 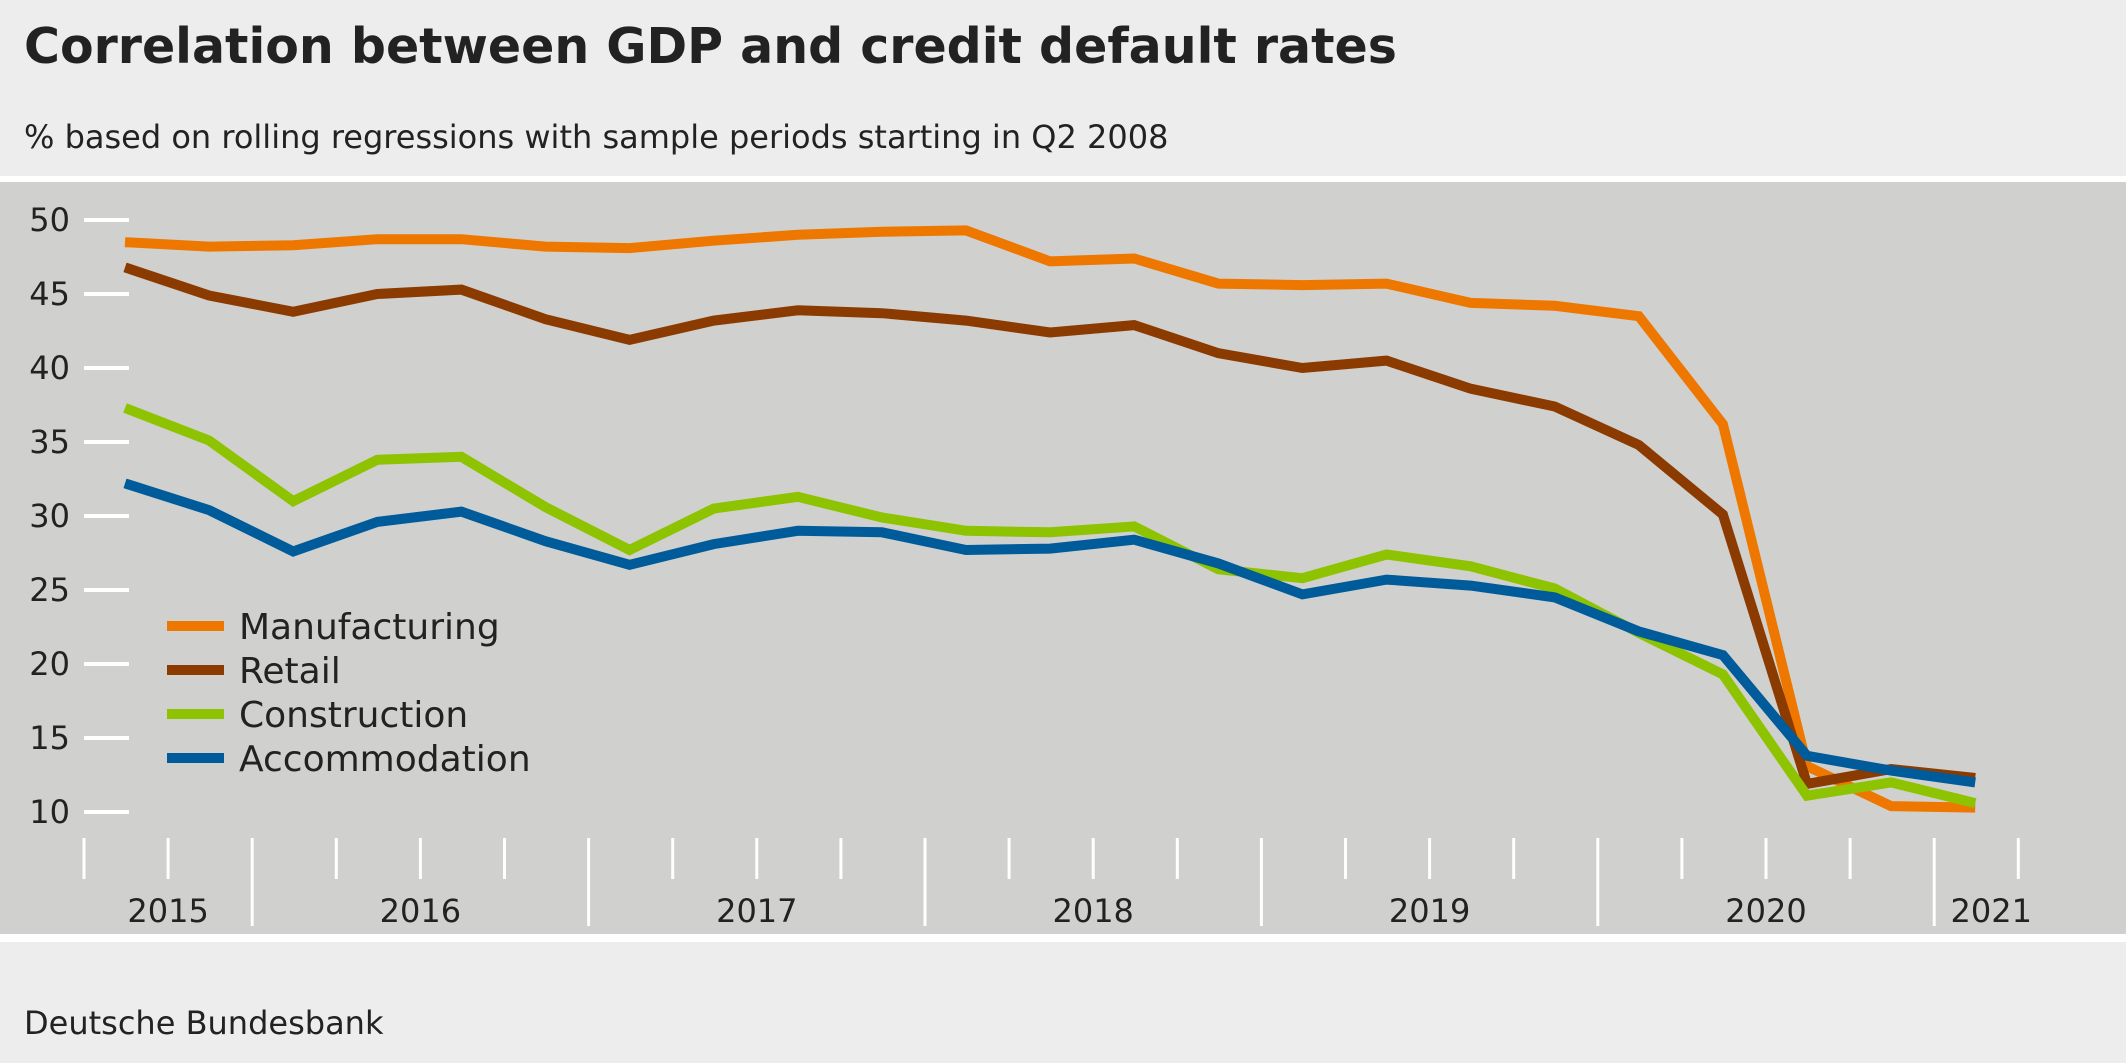 I want to click on y-tick-label: 10, so click(x=49, y=812).